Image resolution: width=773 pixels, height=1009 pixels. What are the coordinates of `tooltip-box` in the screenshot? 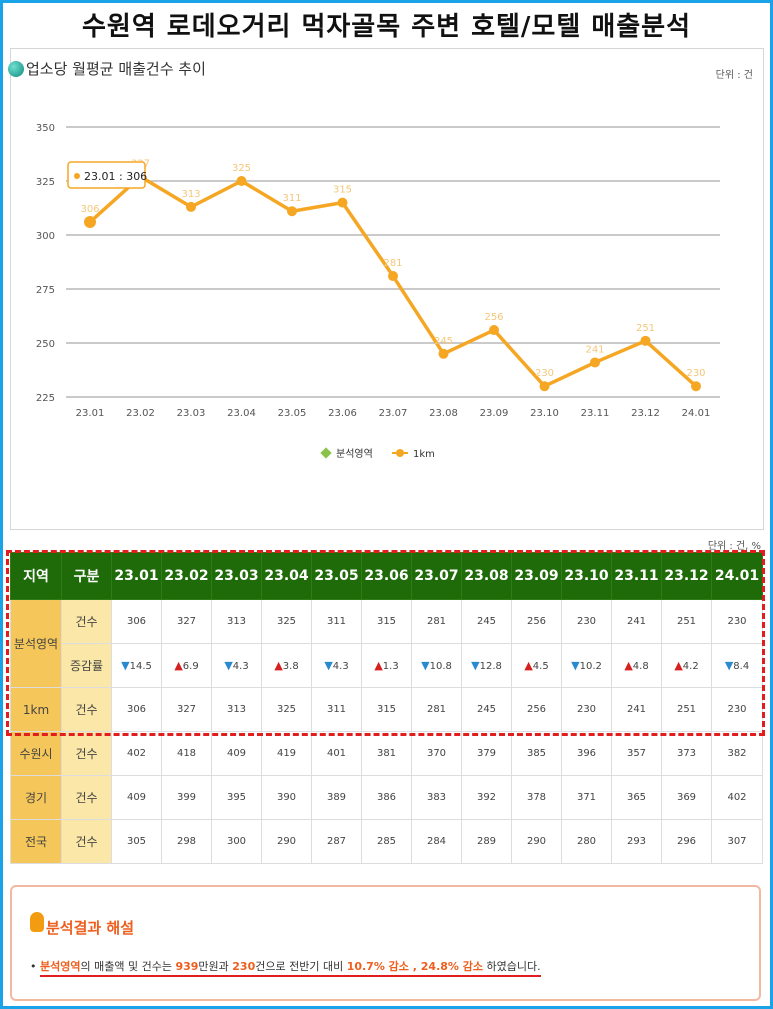 It's located at (106, 175).